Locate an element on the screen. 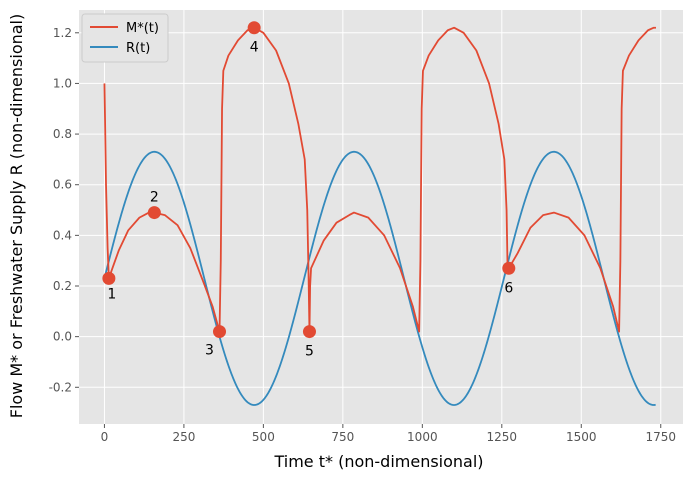 This screenshot has height=483, width=689. x-tick-label: 1750 is located at coordinates (660, 437).